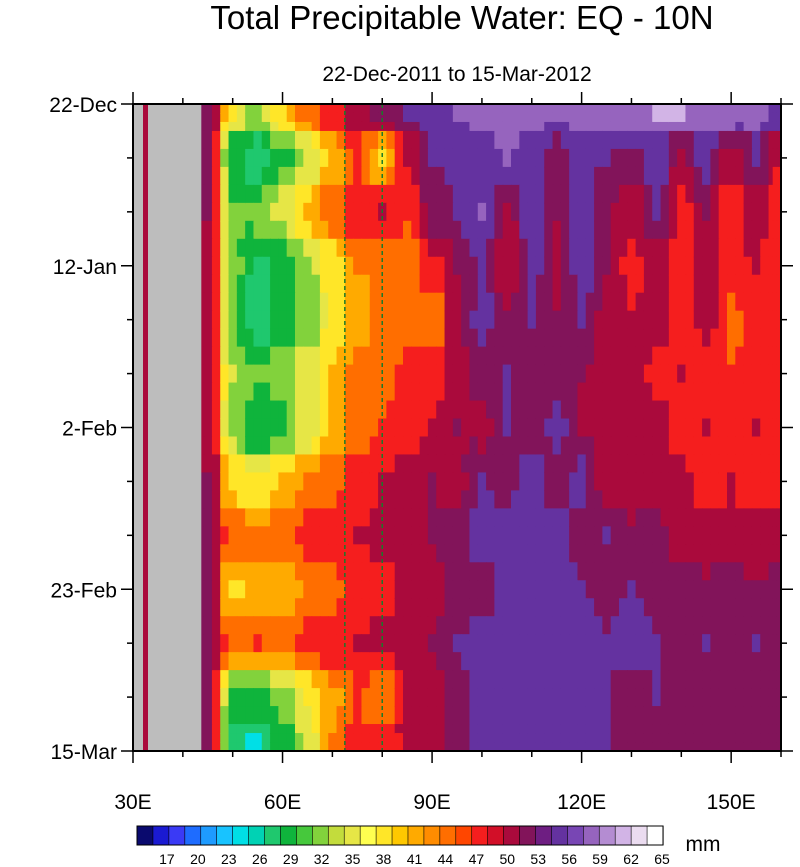  What do you see at coordinates (322, 859) in the screenshot?
I see `colorbar-tick-label: 32` at bounding box center [322, 859].